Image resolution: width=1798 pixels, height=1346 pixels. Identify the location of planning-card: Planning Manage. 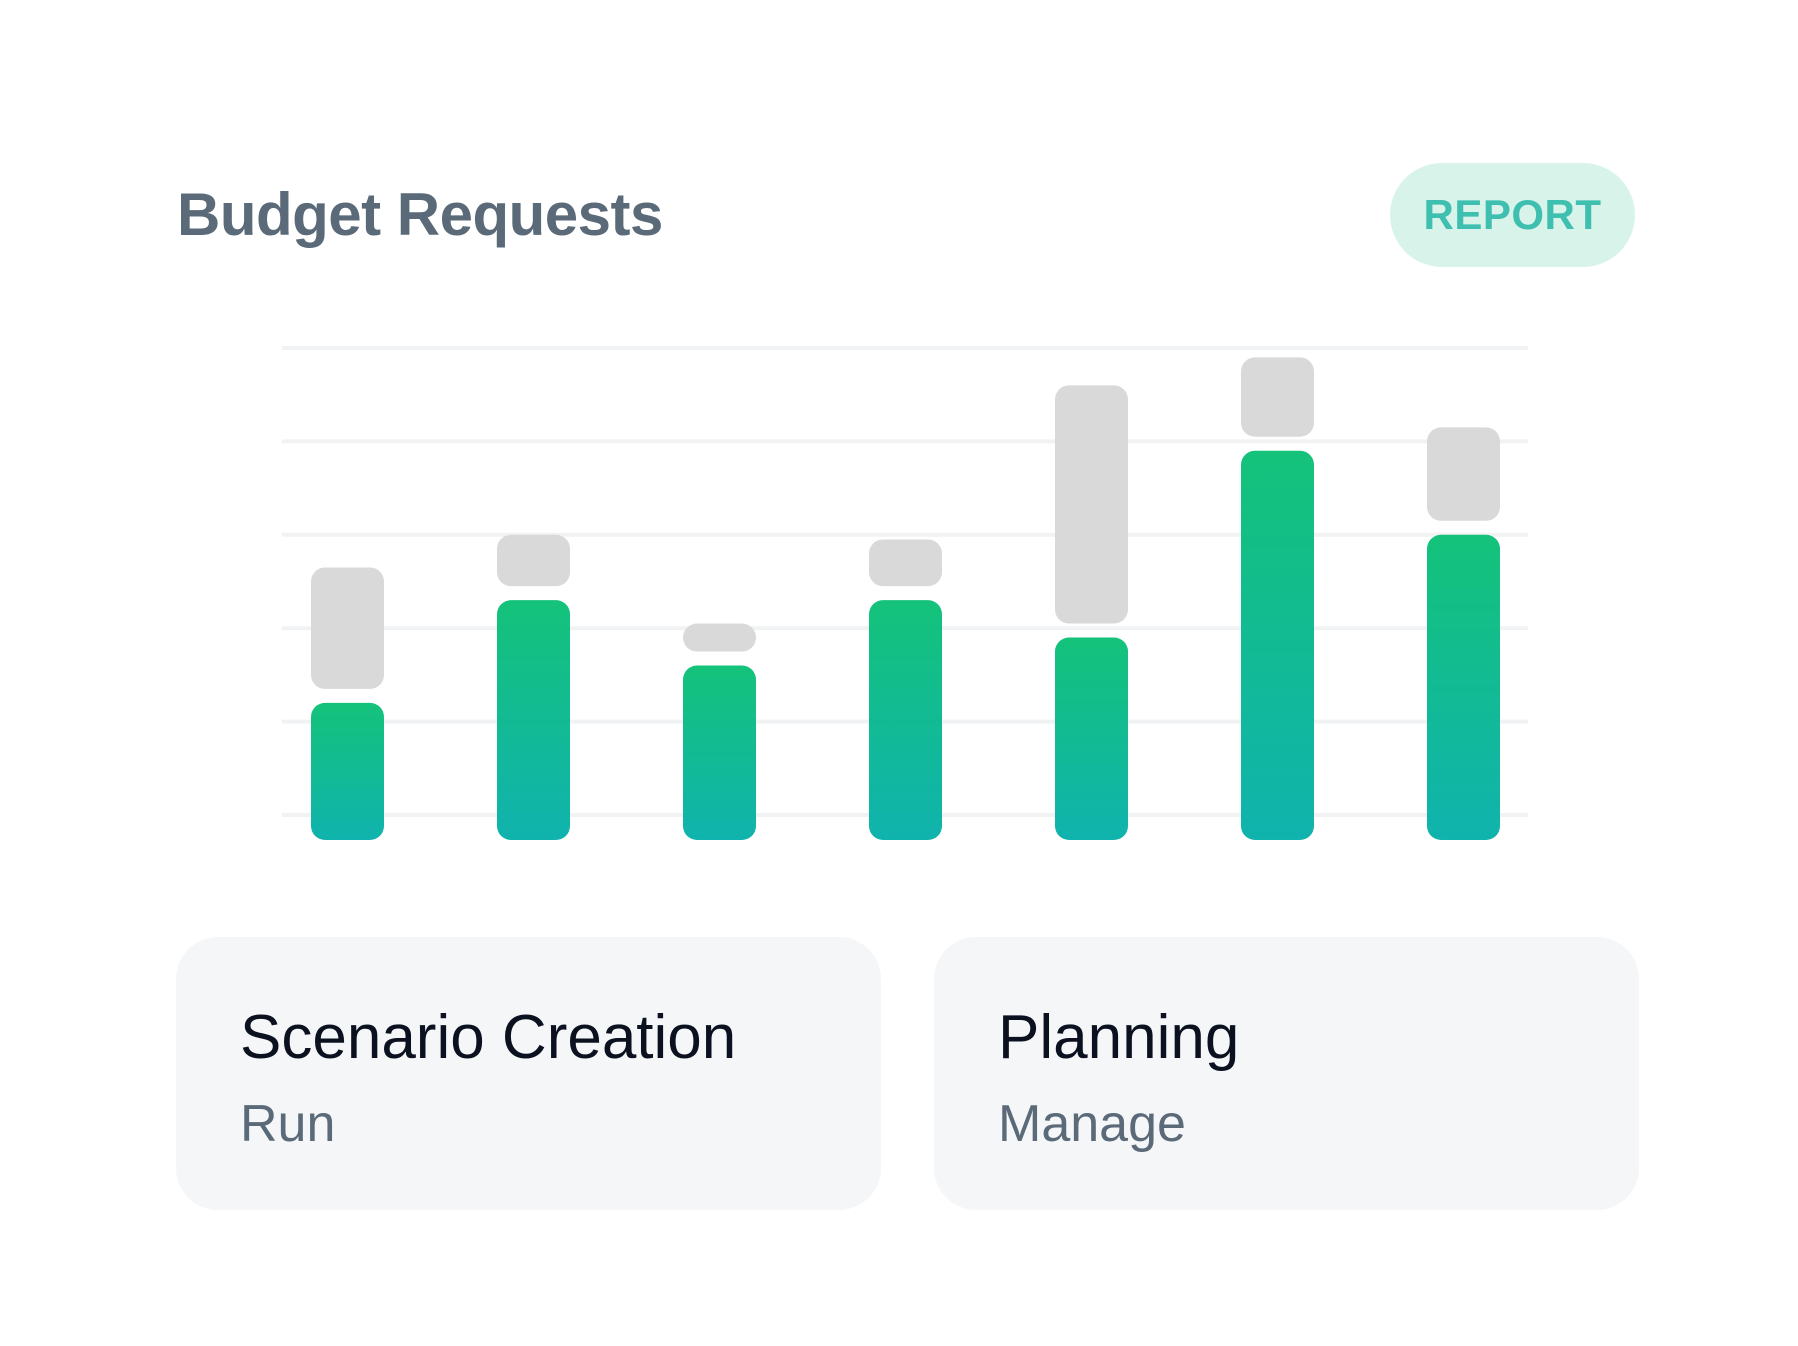
(1286, 1073).